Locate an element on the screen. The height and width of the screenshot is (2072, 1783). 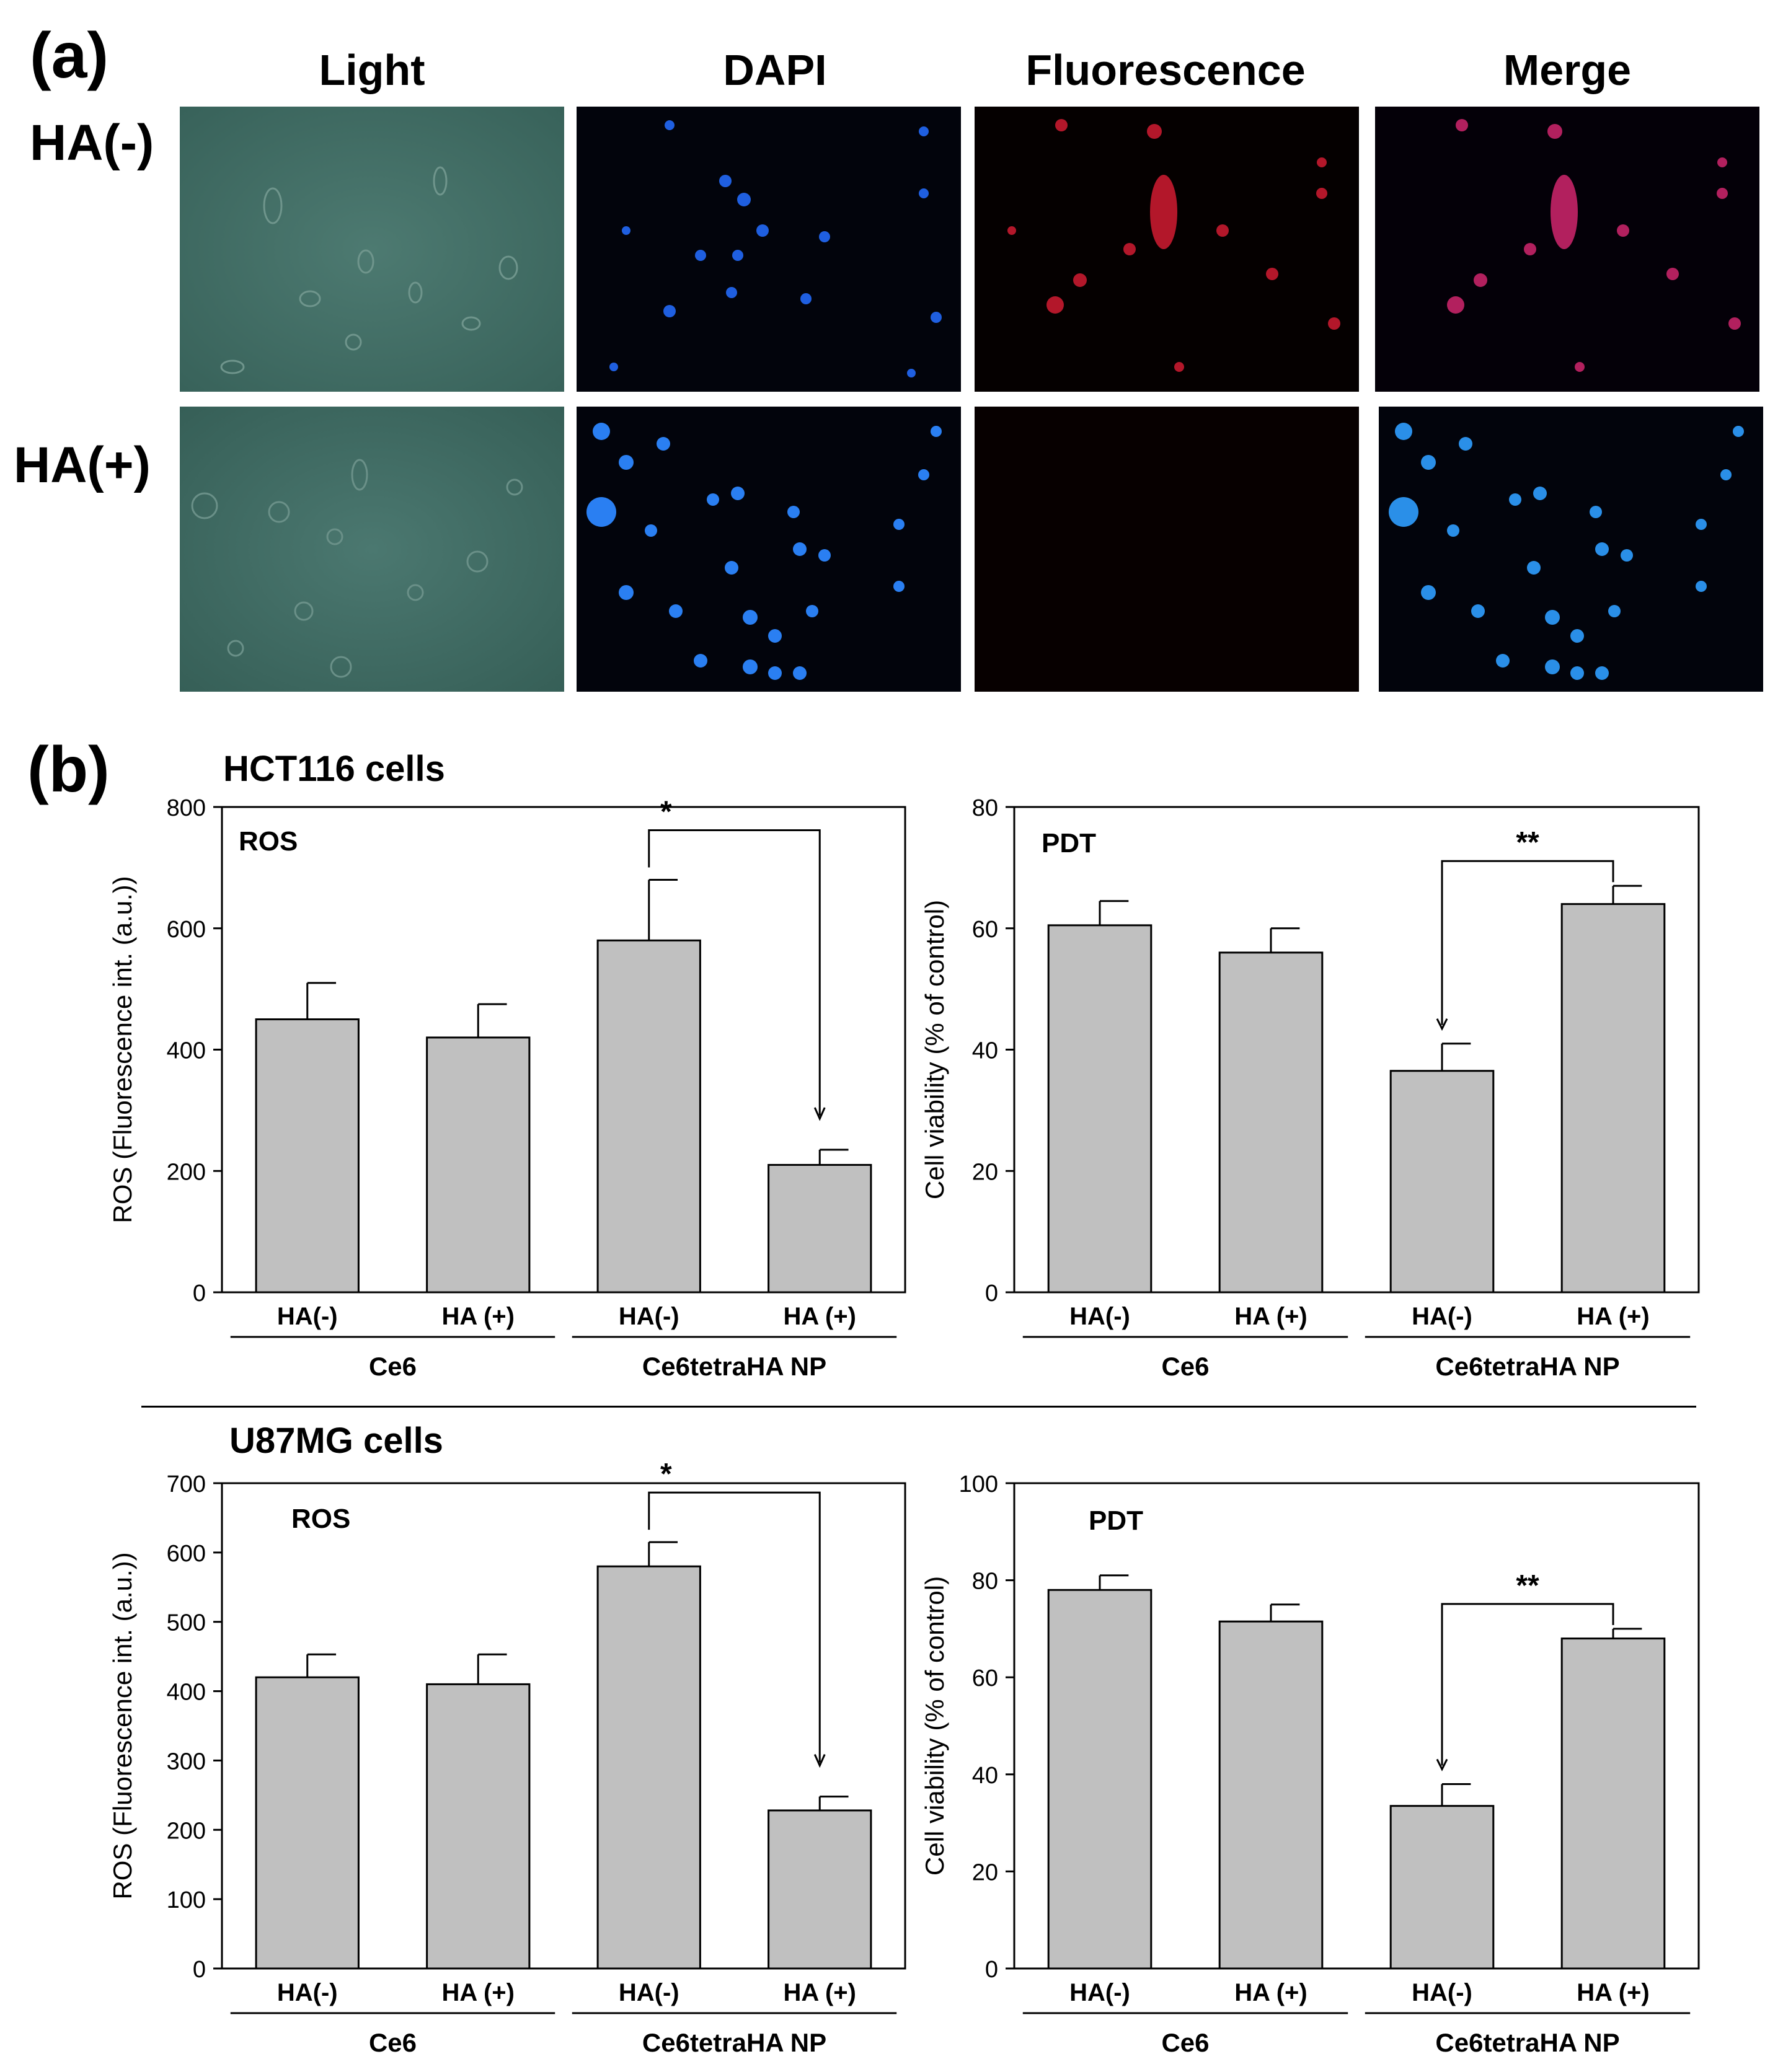
section-divider is located at coordinates (918, 1407).